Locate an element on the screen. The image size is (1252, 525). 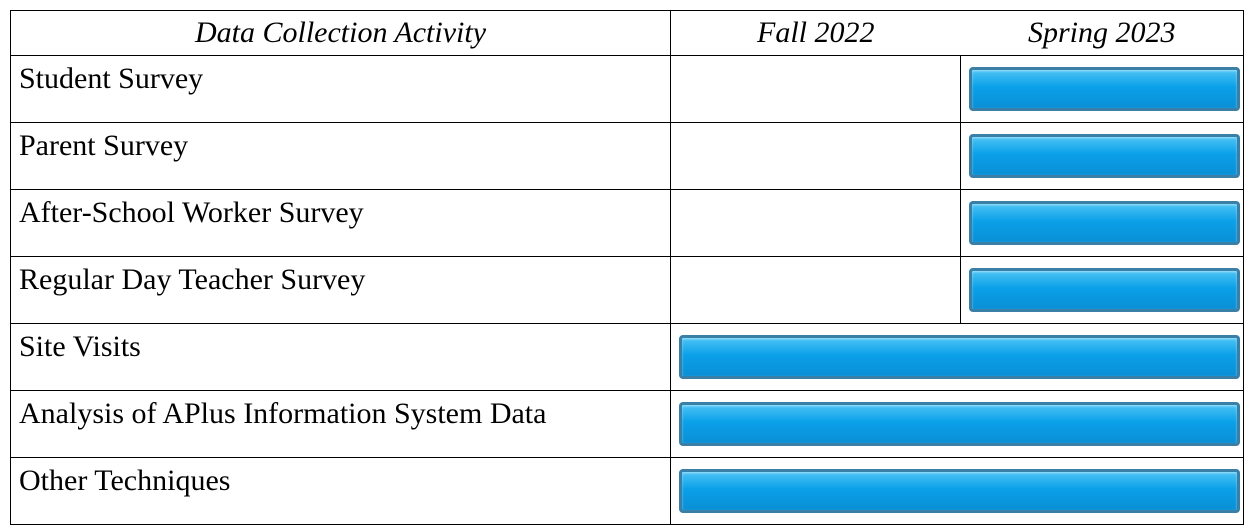
table-row: Regular Day Teacher Survey is located at coordinates (627, 290).